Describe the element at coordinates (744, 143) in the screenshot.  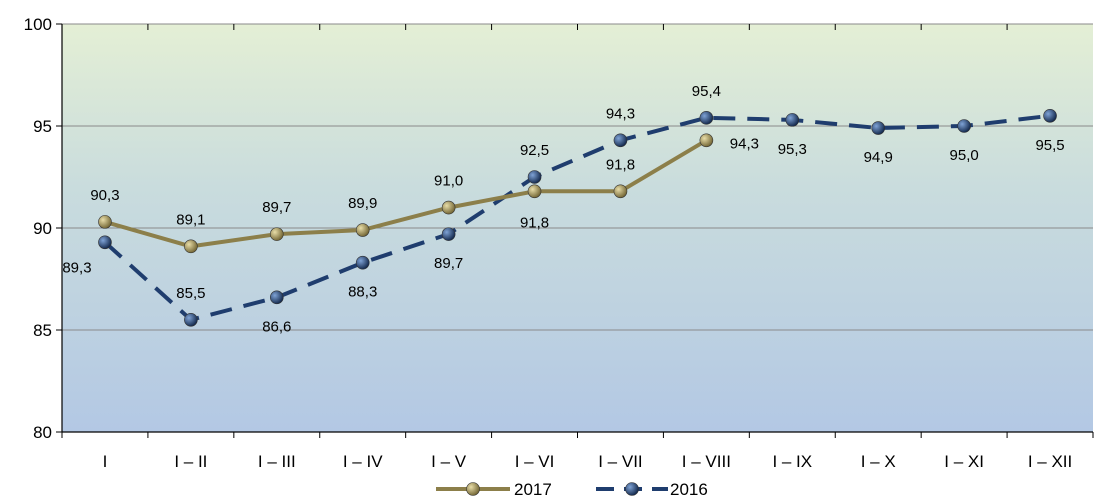
I see `data-label-2017: 94,3` at that location.